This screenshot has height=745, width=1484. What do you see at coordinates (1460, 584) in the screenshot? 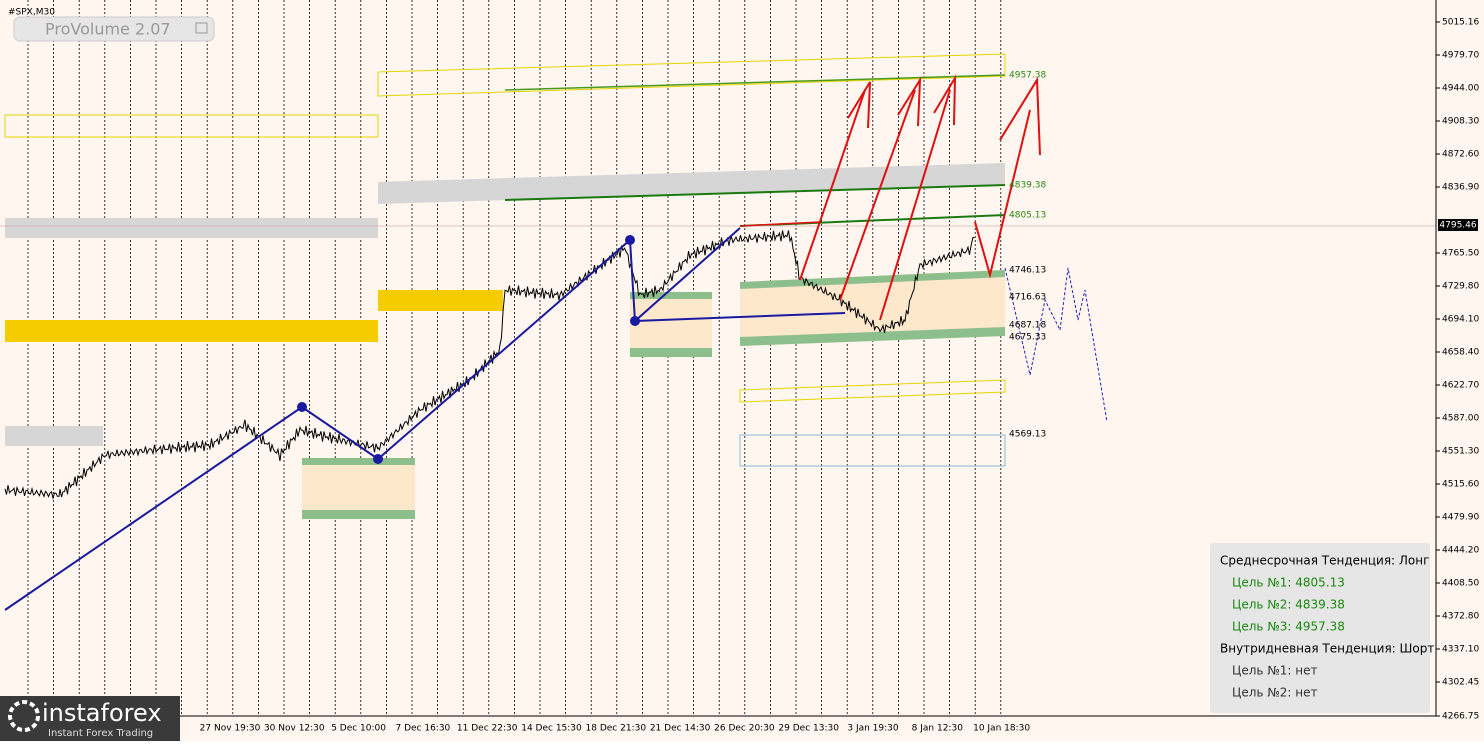
I see `price-label: 4408.50` at bounding box center [1460, 584].